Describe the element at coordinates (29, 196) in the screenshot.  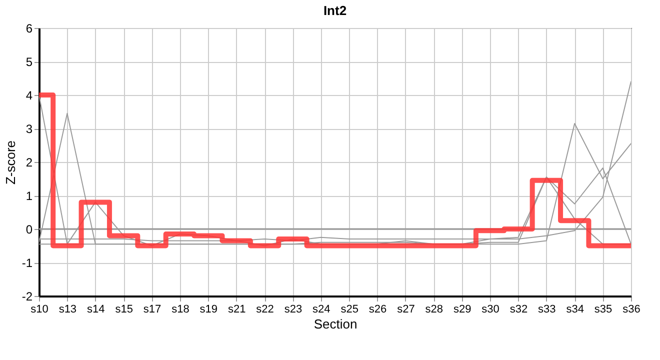
I see `y-tick-label: 1` at that location.